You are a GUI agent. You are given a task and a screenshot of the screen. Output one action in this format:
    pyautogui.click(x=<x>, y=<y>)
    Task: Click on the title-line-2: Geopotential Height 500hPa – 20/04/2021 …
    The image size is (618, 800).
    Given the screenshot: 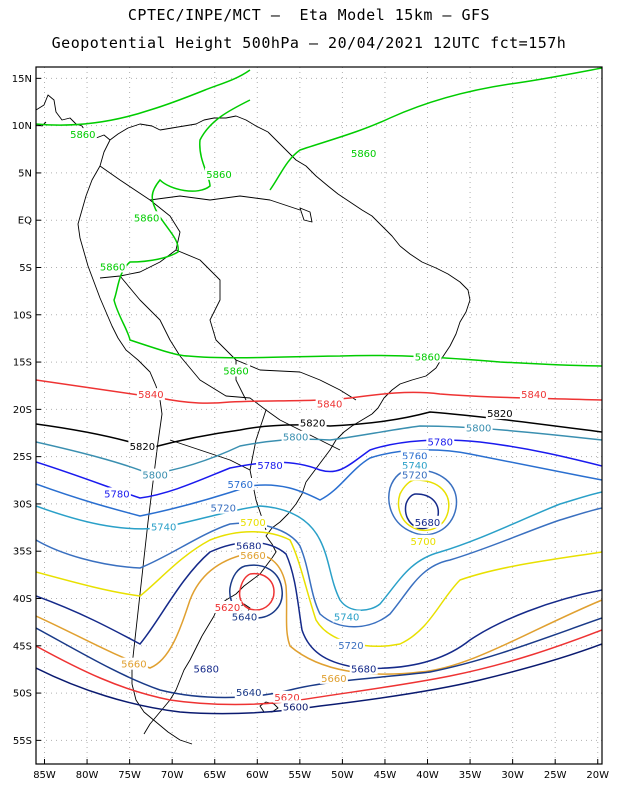 What is the action you would take?
    pyautogui.click(x=309, y=43)
    